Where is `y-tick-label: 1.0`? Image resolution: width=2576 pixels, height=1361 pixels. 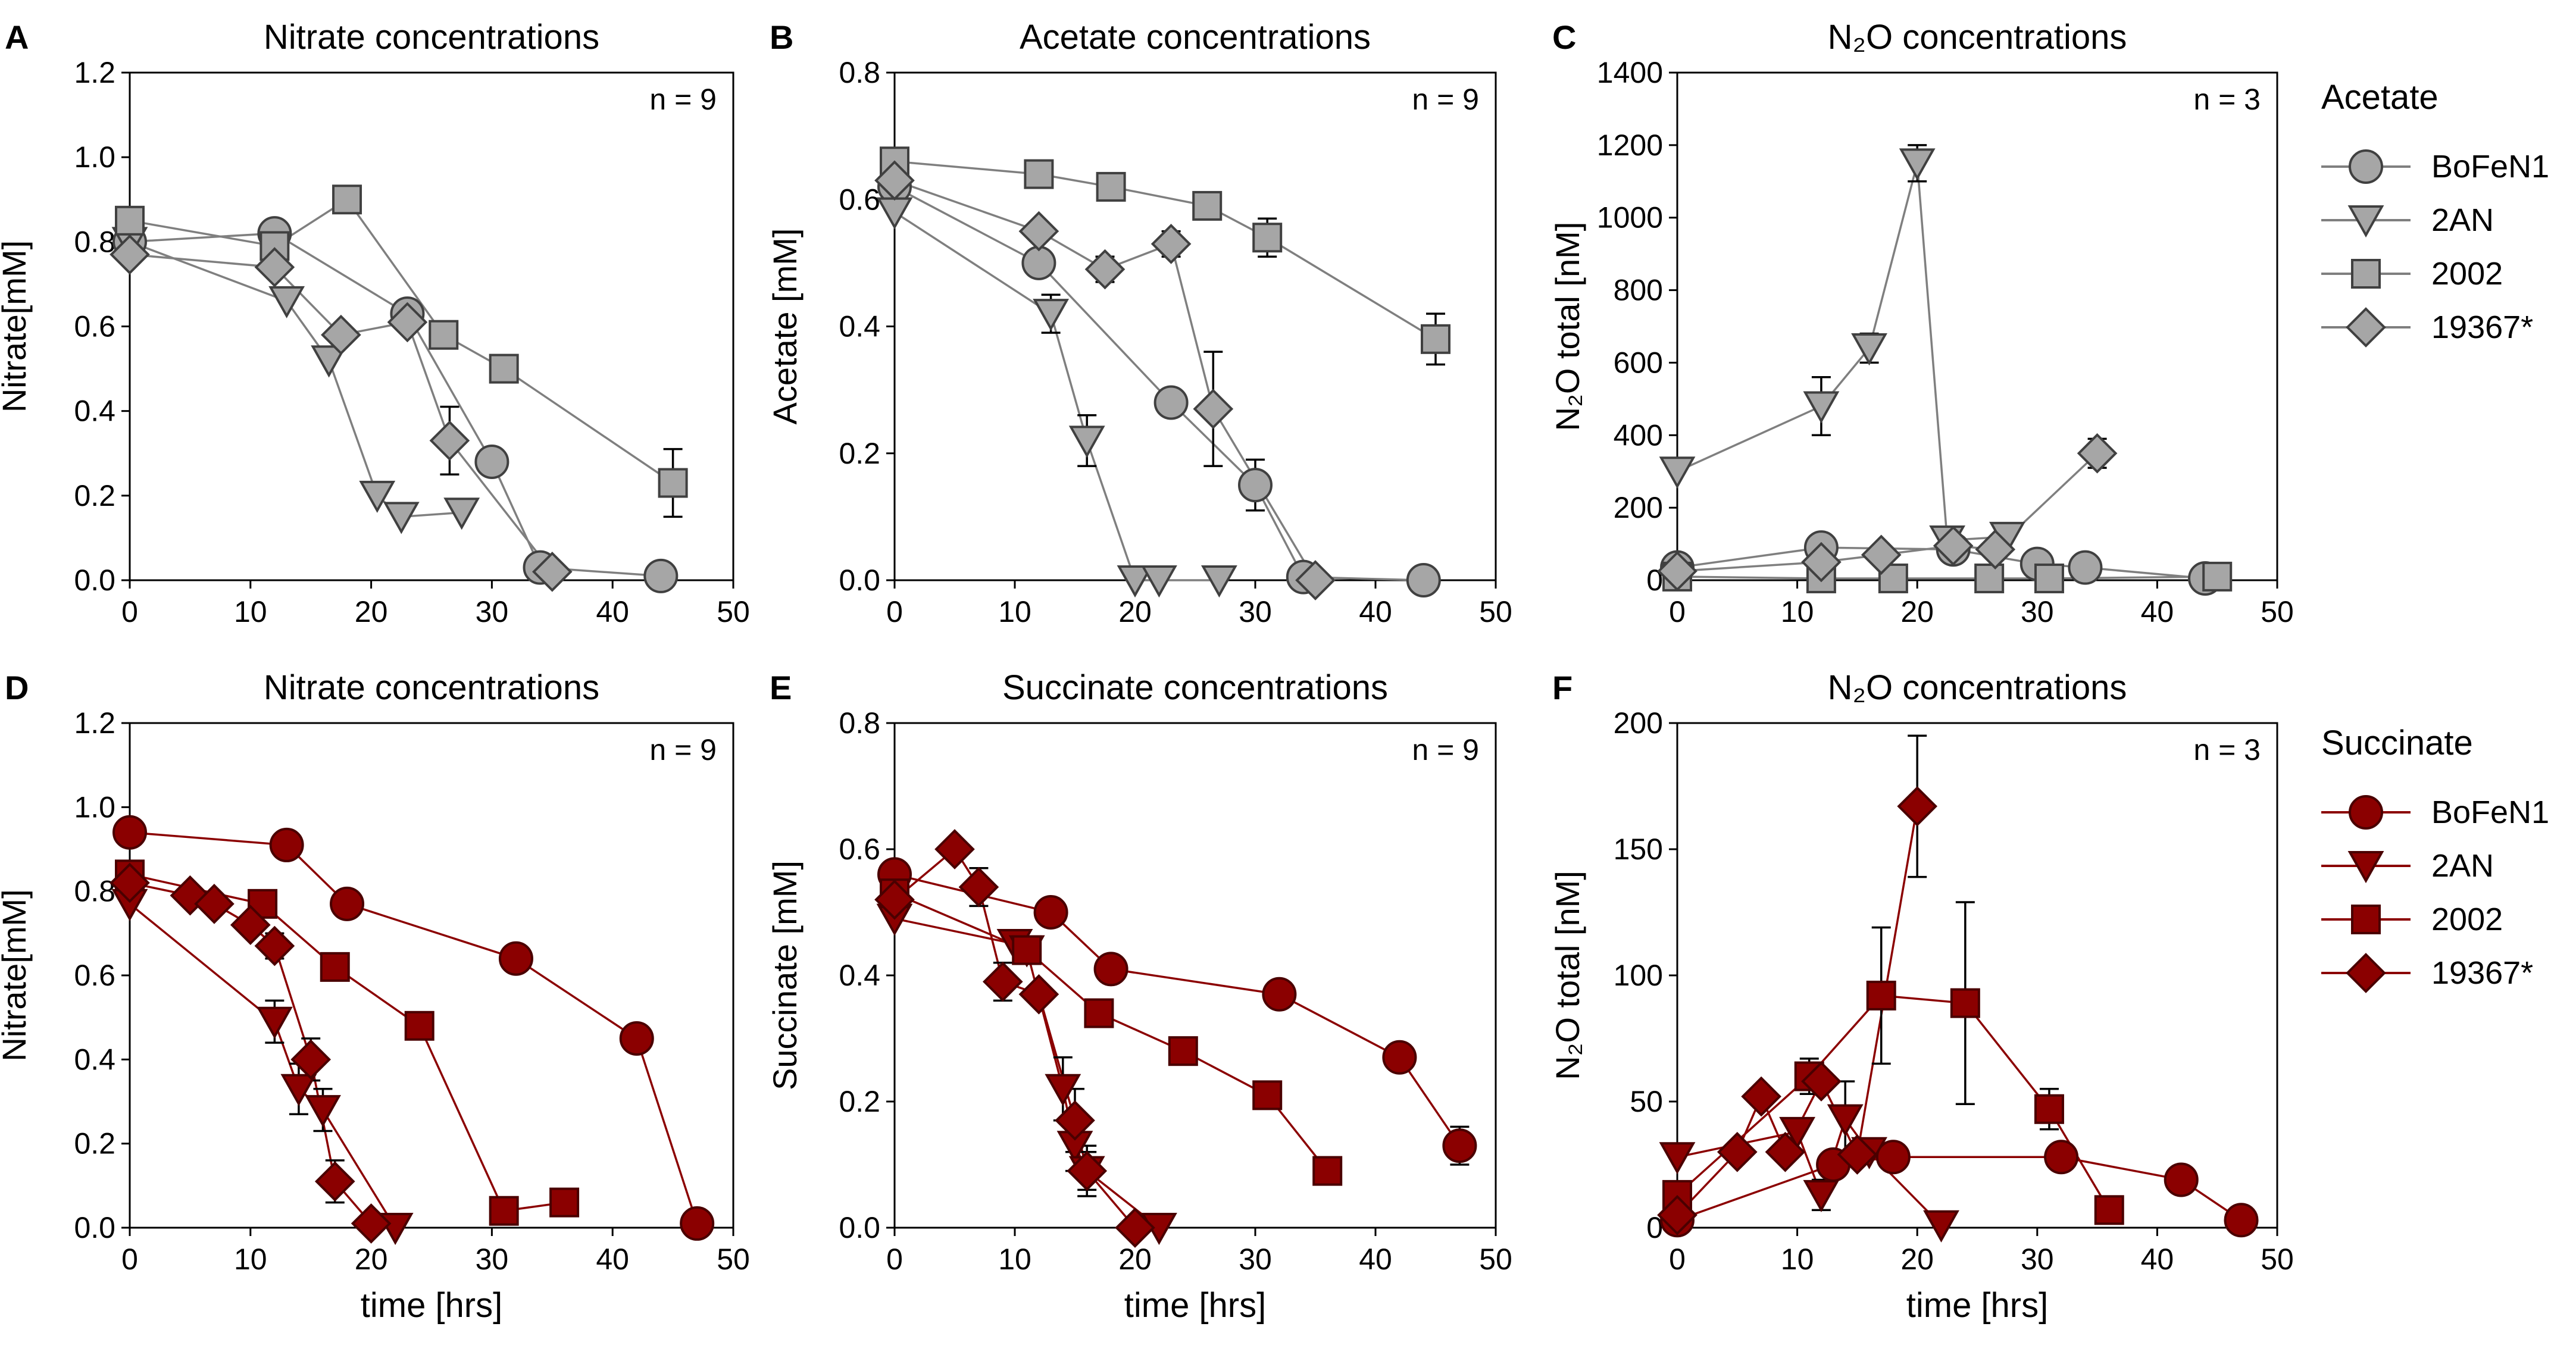 y-tick-label: 1.0 is located at coordinates (94, 807).